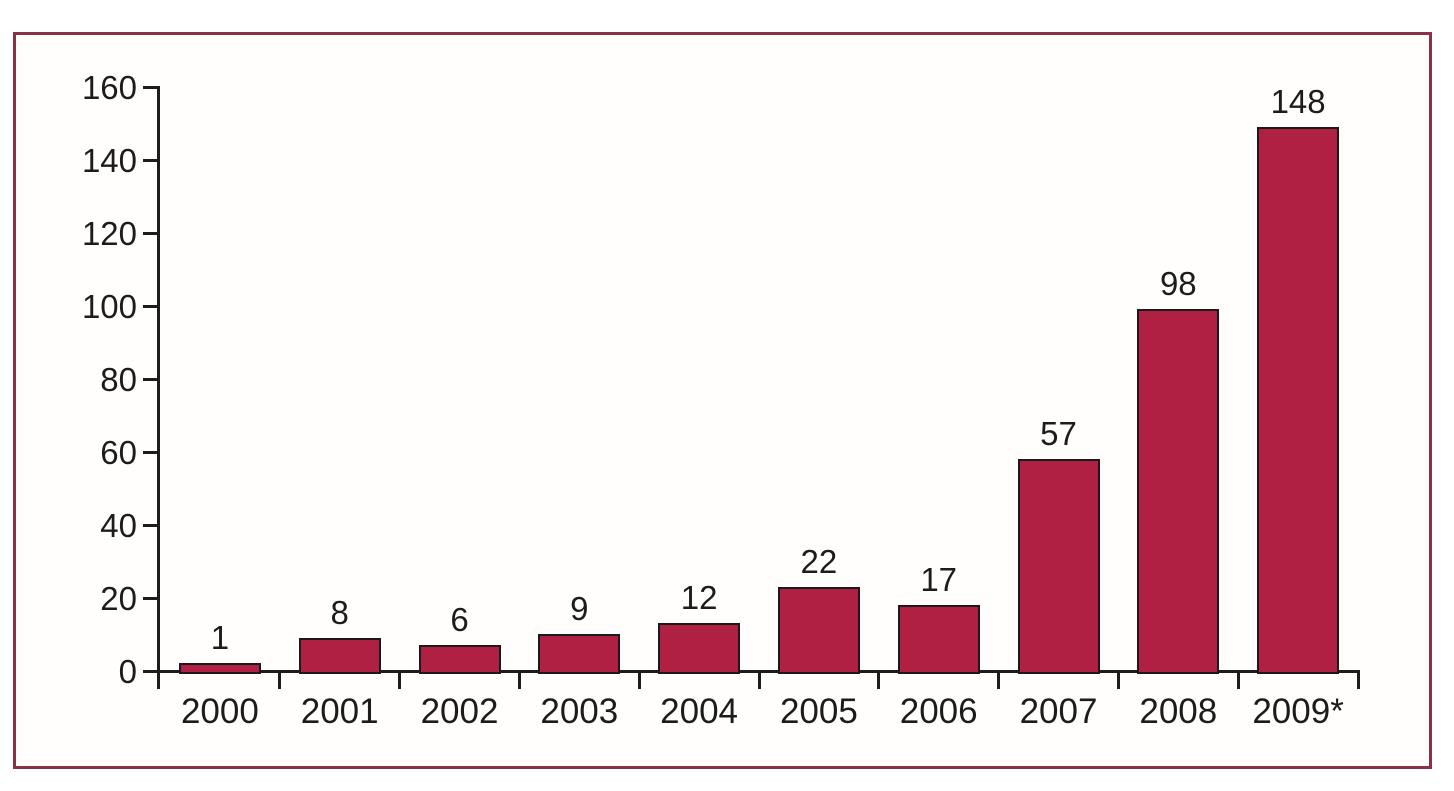 The height and width of the screenshot is (791, 1454). Describe the element at coordinates (127, 671) in the screenshot. I see `y-axis-tick-label: 0` at that location.